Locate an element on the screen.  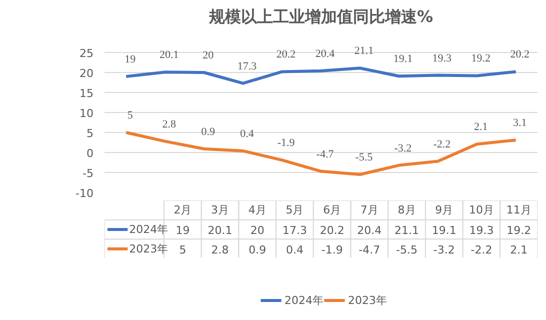
x-tick-label: 8月 is located at coordinates (407, 210).